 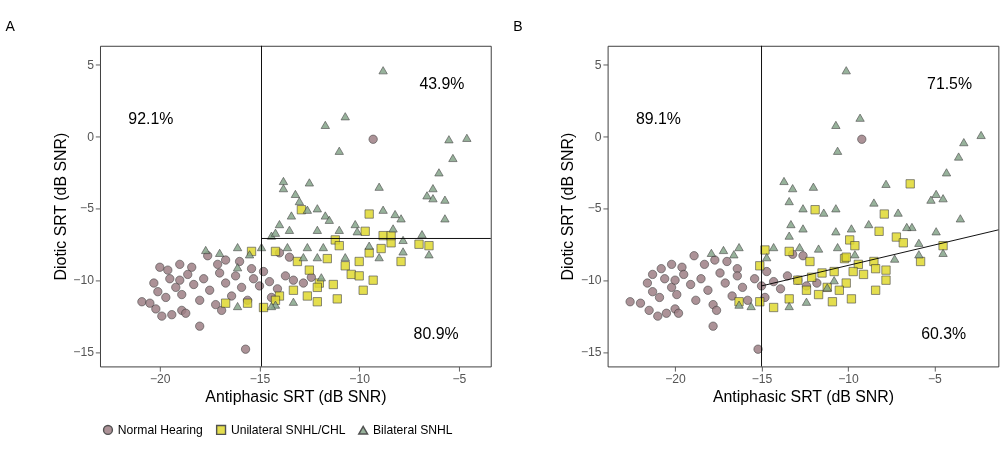 I want to click on annotation: 43.9%, so click(x=442, y=83).